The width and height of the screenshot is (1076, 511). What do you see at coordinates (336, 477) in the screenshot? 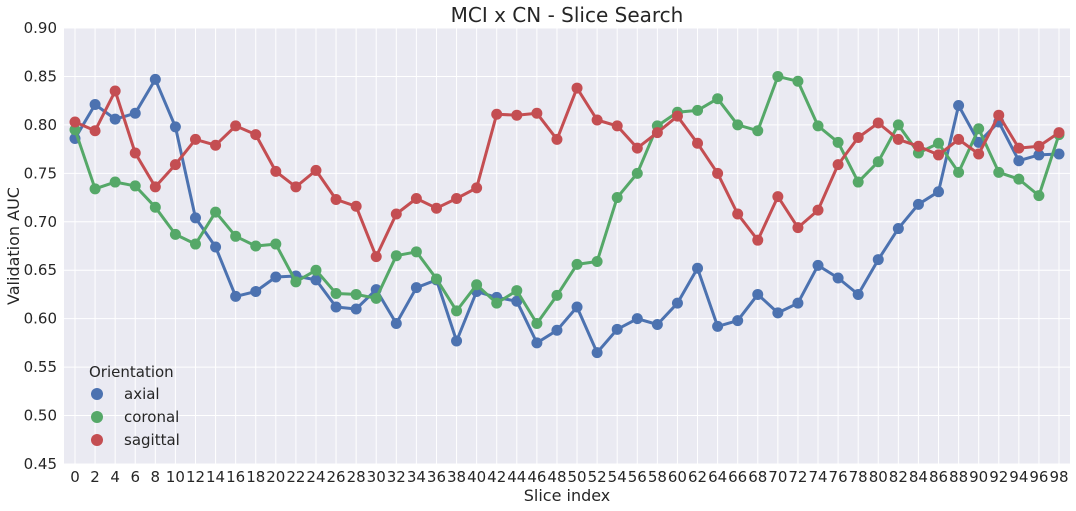
I see `x-tick-label: 26` at bounding box center [336, 477].